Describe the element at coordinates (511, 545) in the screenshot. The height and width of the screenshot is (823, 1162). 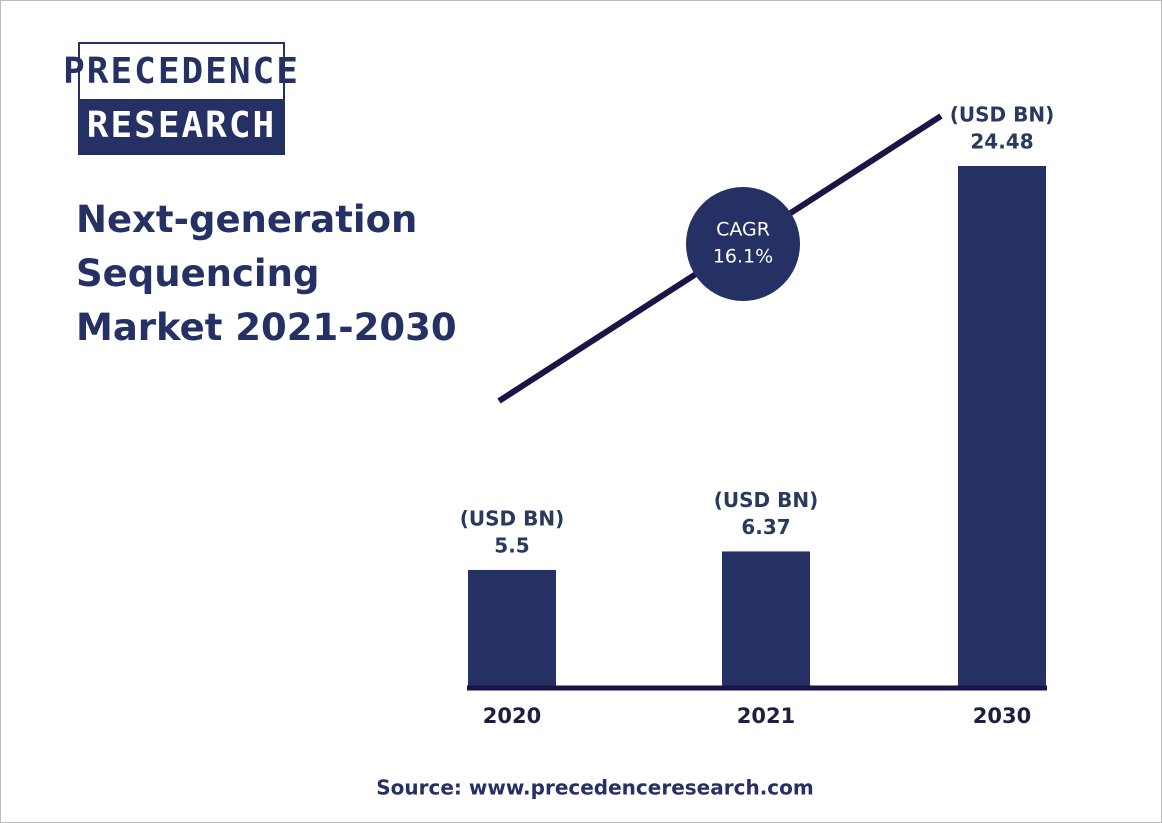
I see `value-label: 5.5` at that location.